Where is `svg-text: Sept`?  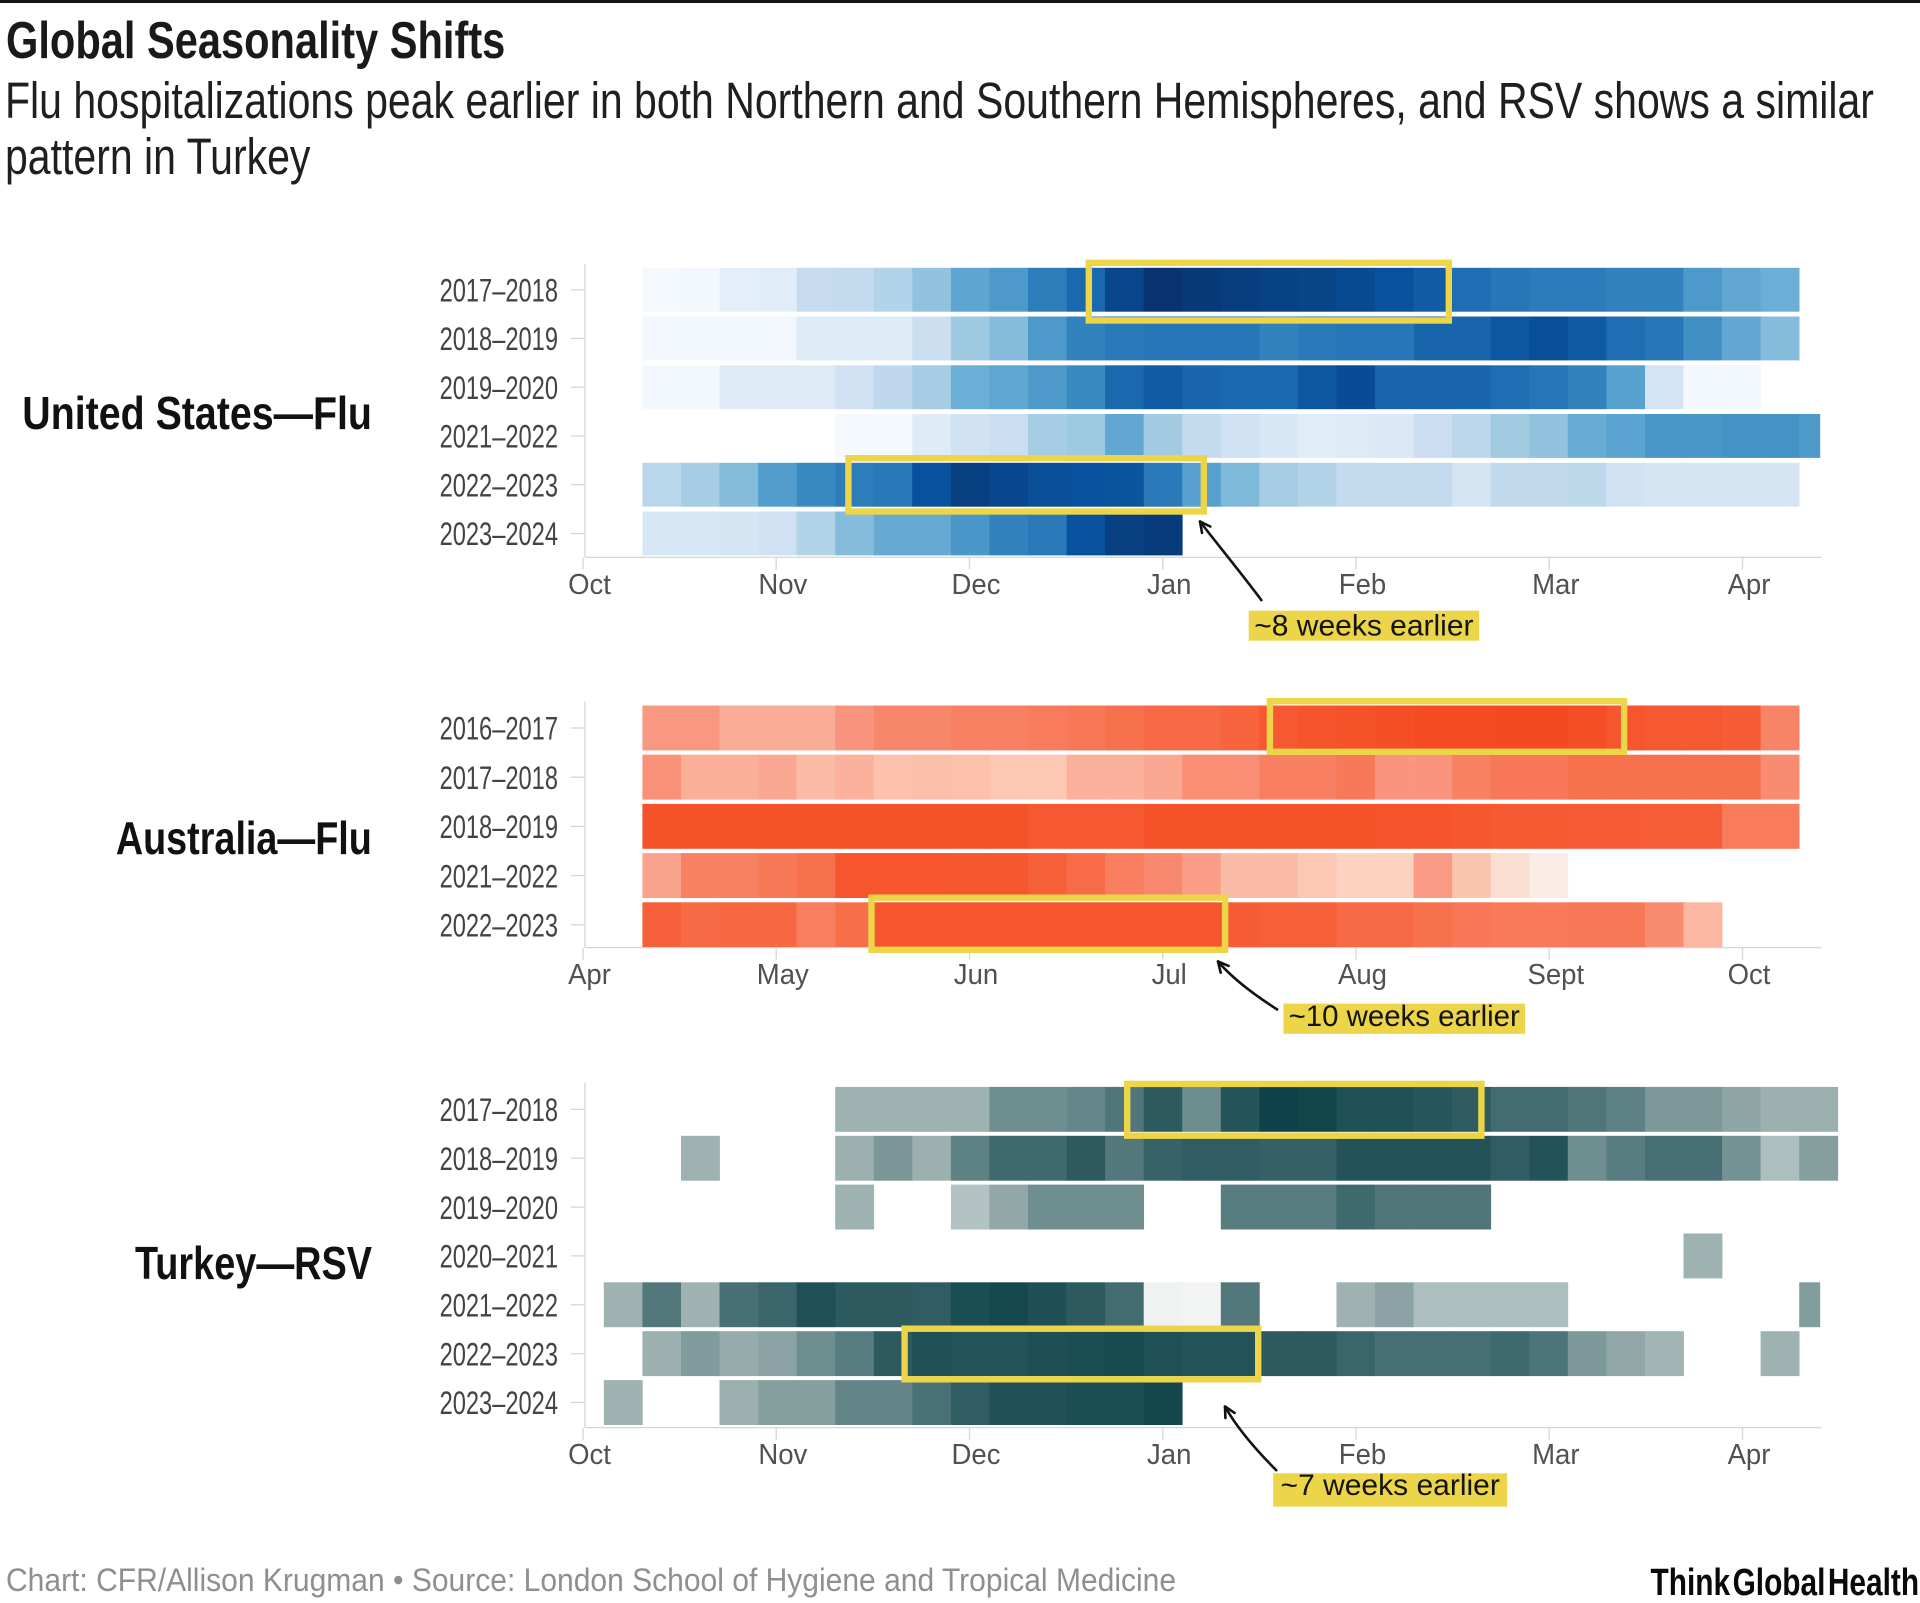 svg-text: Sept is located at coordinates (1555, 973).